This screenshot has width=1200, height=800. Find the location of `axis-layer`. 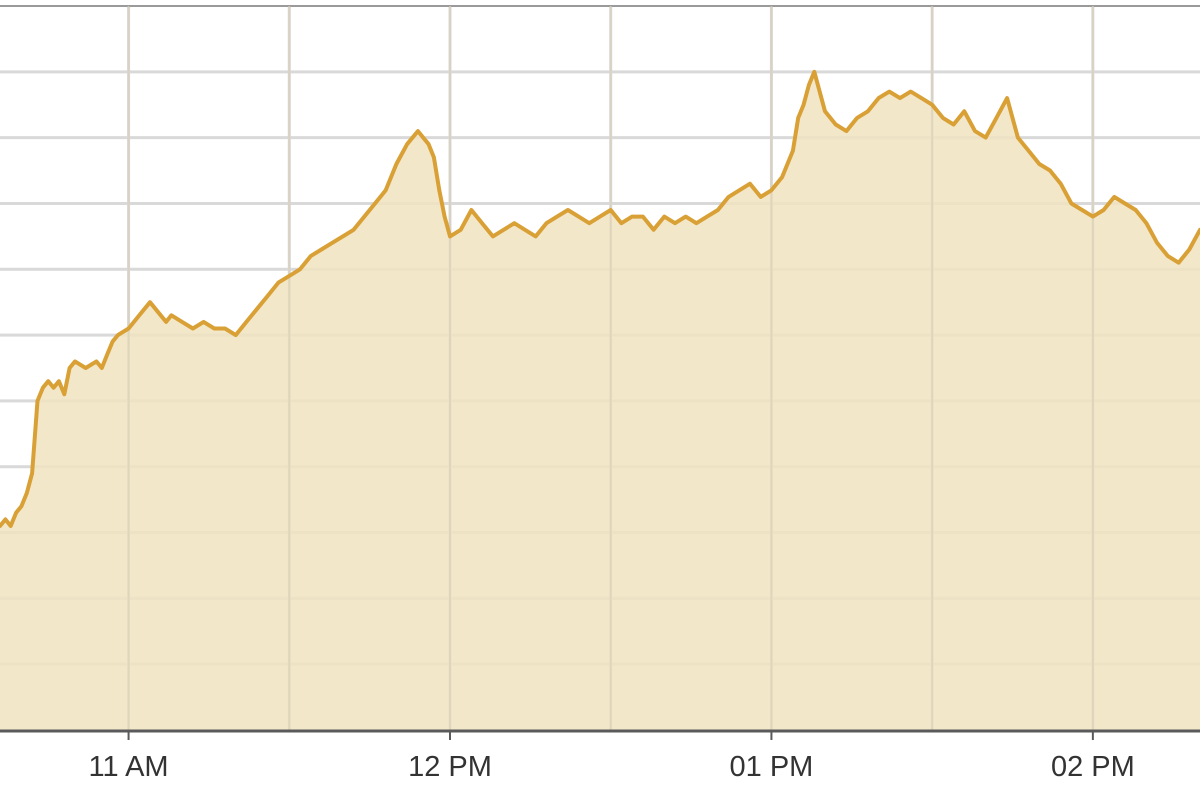

axis-layer is located at coordinates (600, 734).